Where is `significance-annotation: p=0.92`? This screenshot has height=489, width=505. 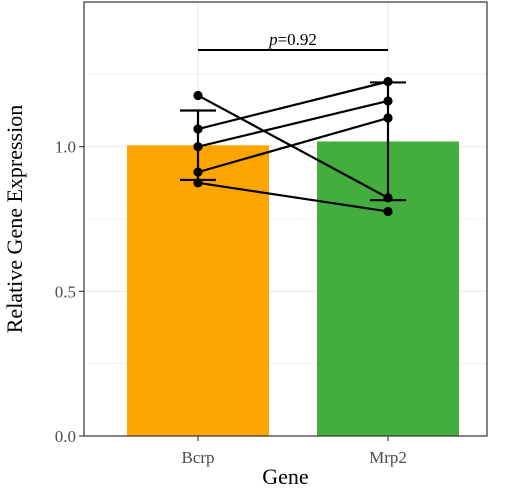
significance-annotation: p=0.92 is located at coordinates (293, 40).